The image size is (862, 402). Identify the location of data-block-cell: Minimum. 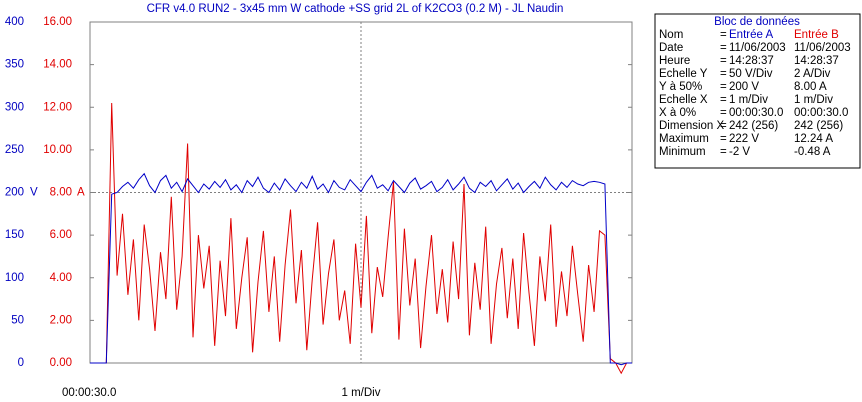
(682, 152).